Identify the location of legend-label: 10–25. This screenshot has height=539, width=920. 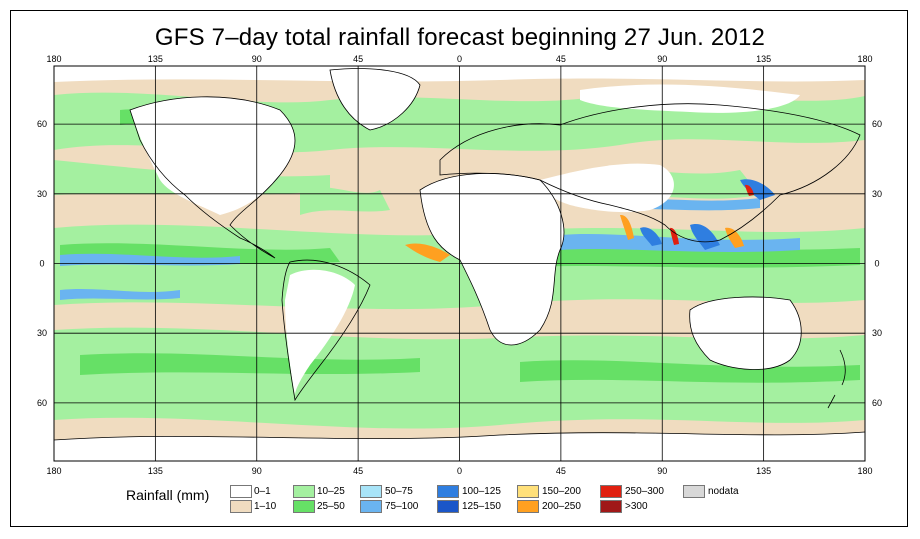
(331, 491).